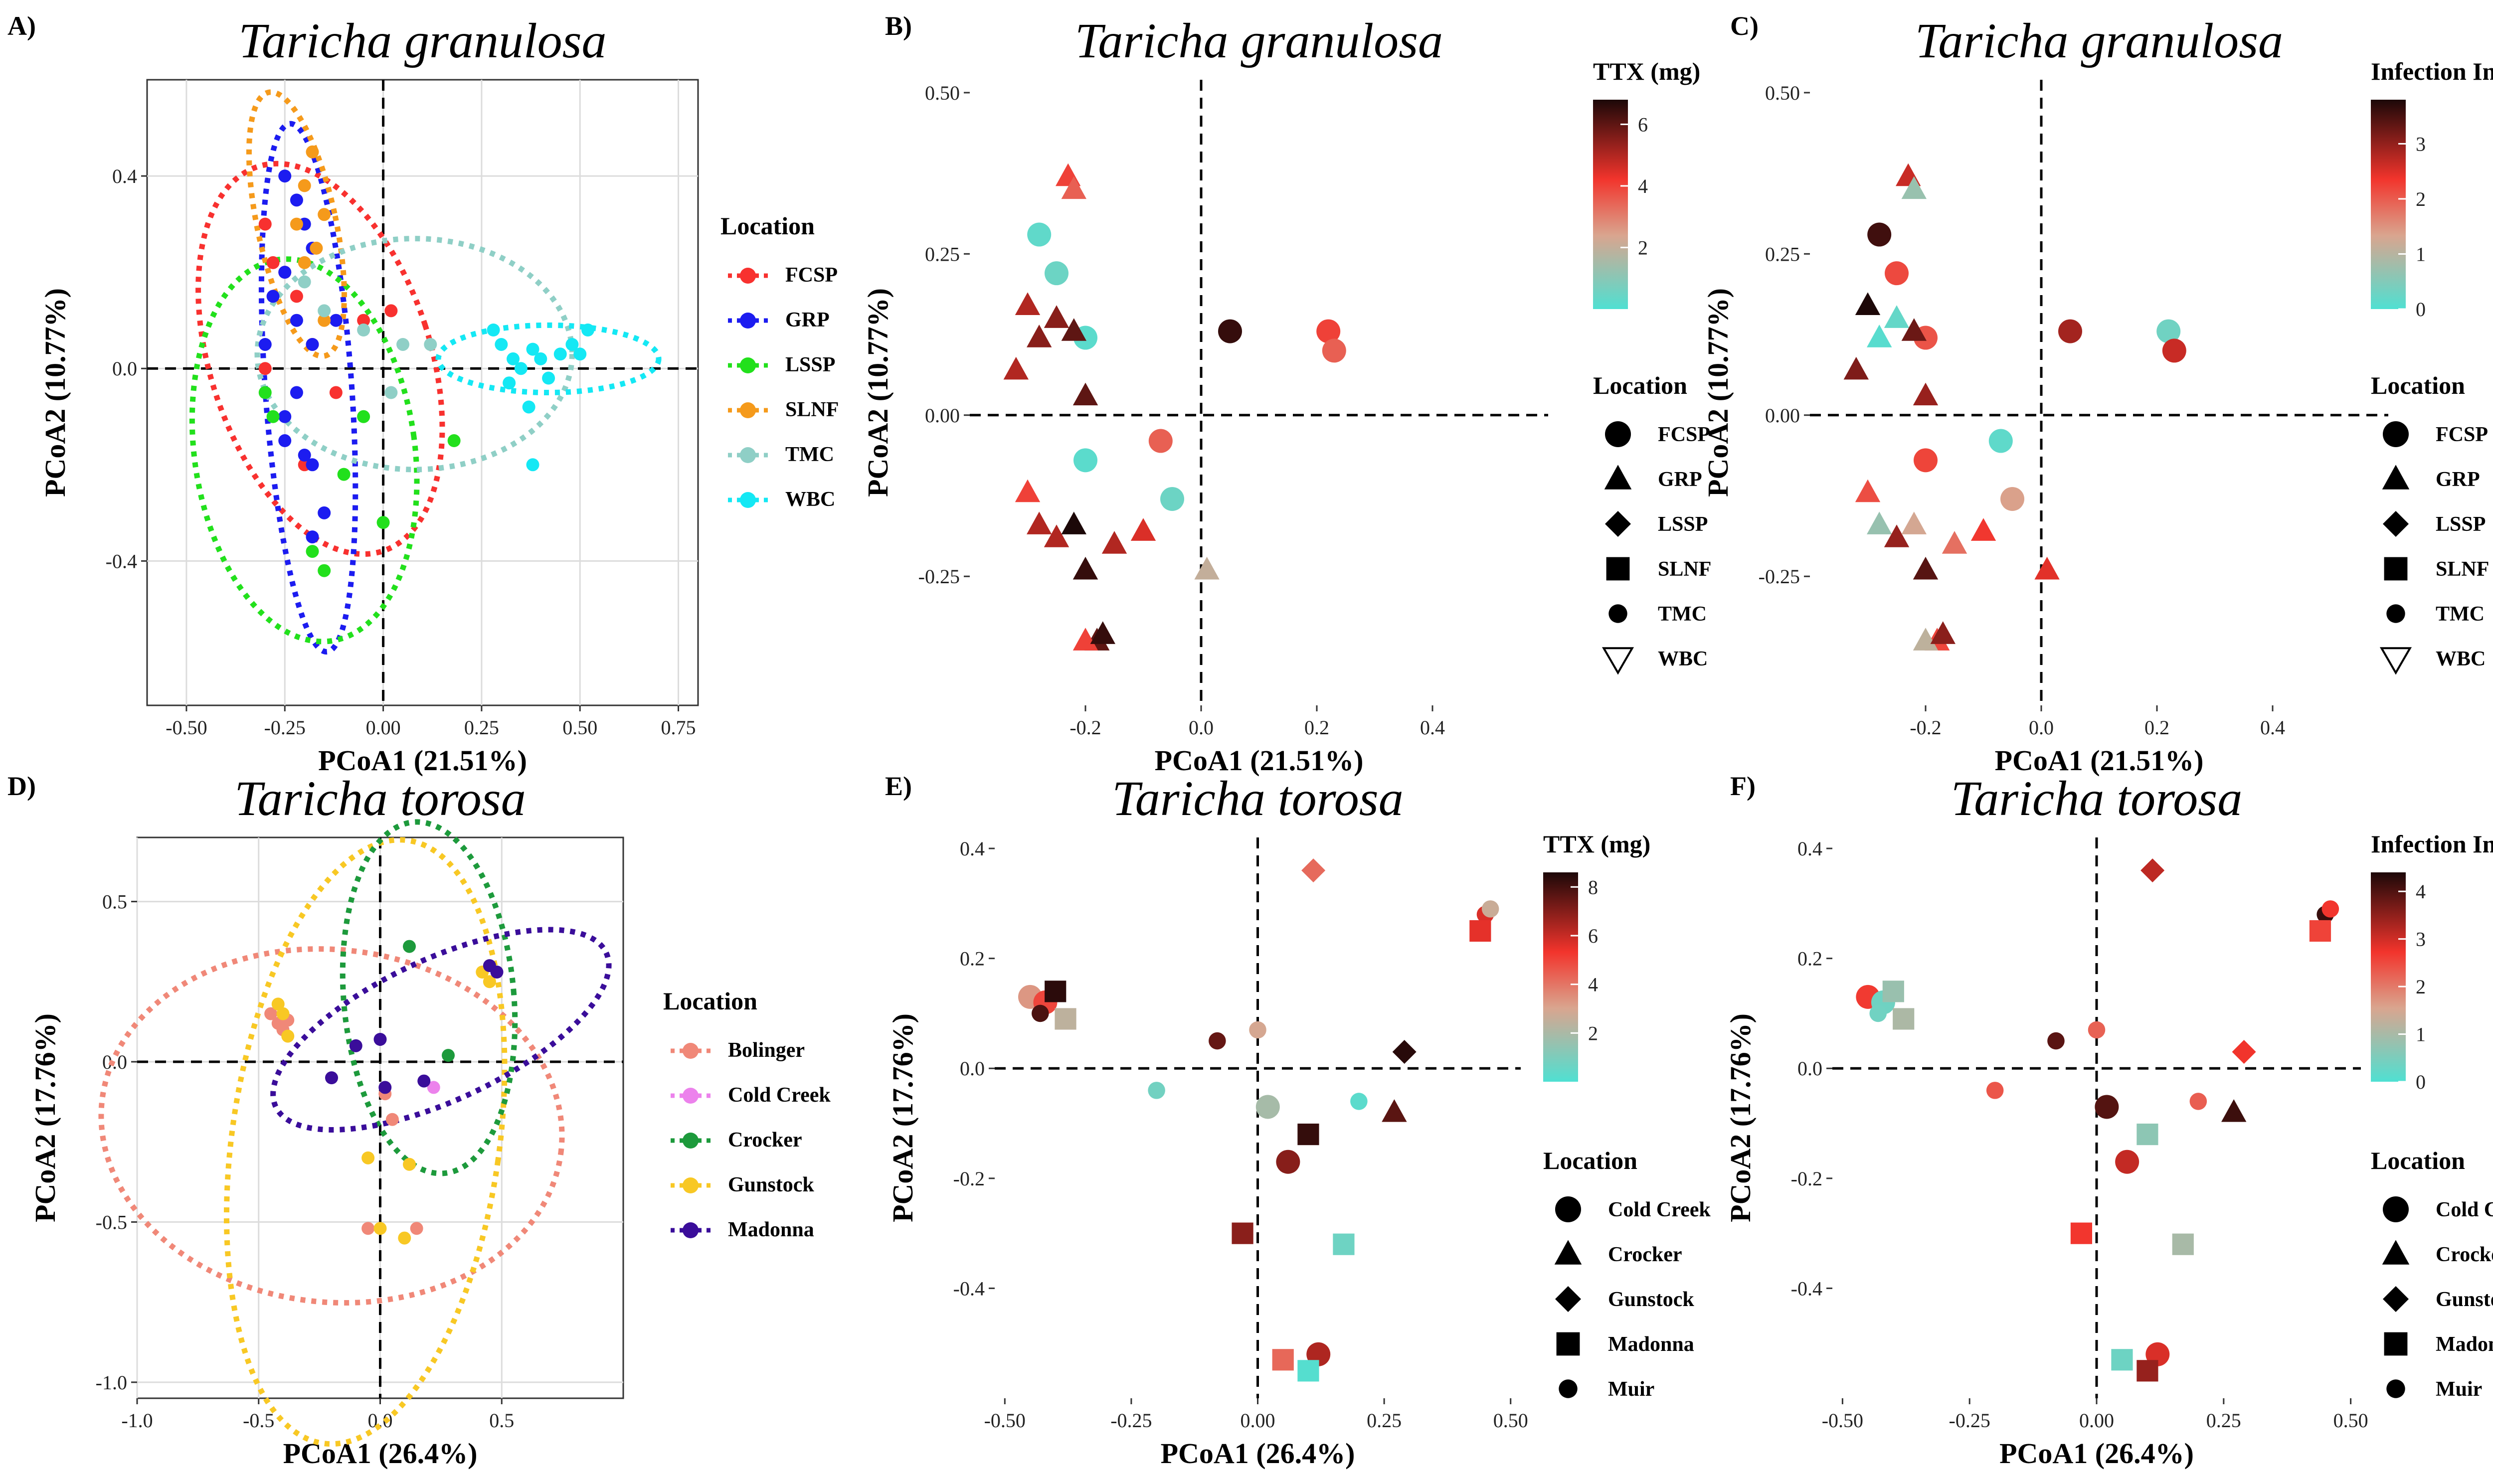  I want to click on legend-label: Gunstock, so click(2464, 1299).